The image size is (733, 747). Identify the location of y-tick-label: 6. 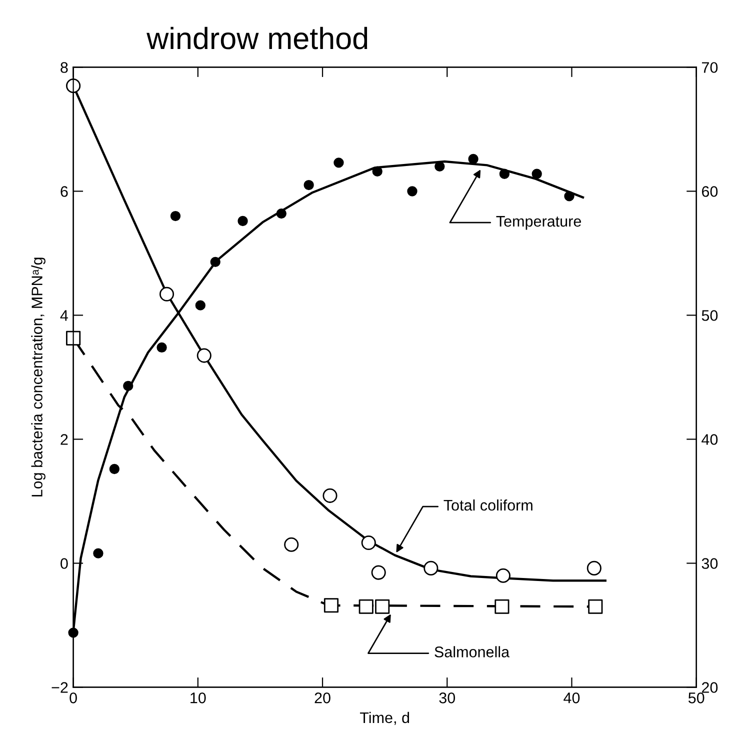
(64, 191).